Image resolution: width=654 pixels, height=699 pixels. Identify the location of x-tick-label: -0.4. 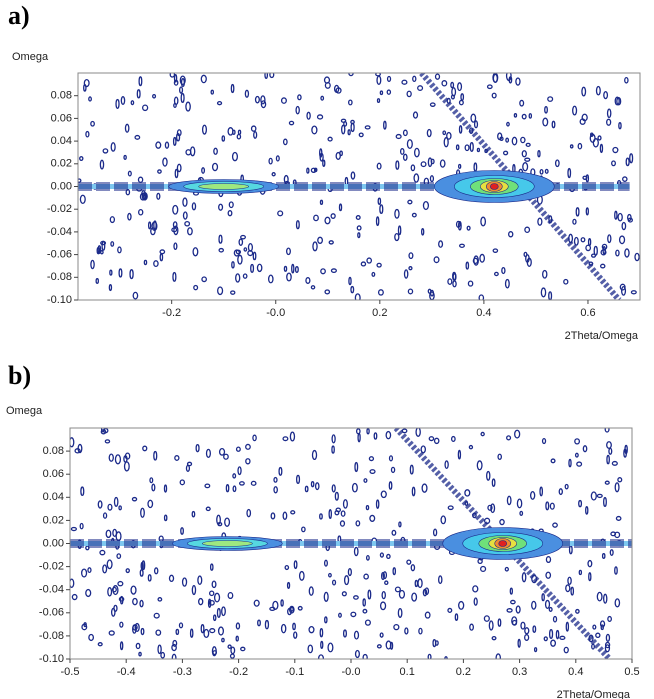
(126, 672).